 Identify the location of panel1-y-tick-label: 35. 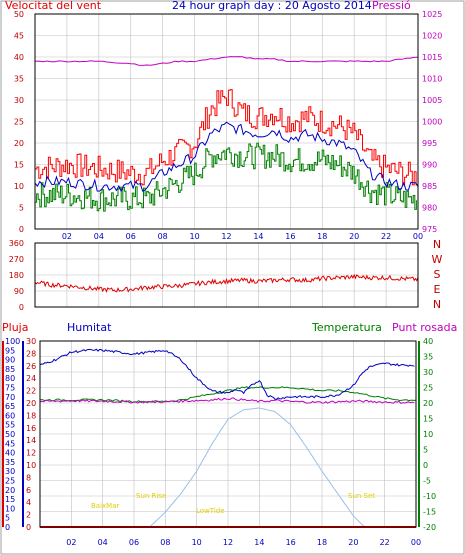
(19, 79).